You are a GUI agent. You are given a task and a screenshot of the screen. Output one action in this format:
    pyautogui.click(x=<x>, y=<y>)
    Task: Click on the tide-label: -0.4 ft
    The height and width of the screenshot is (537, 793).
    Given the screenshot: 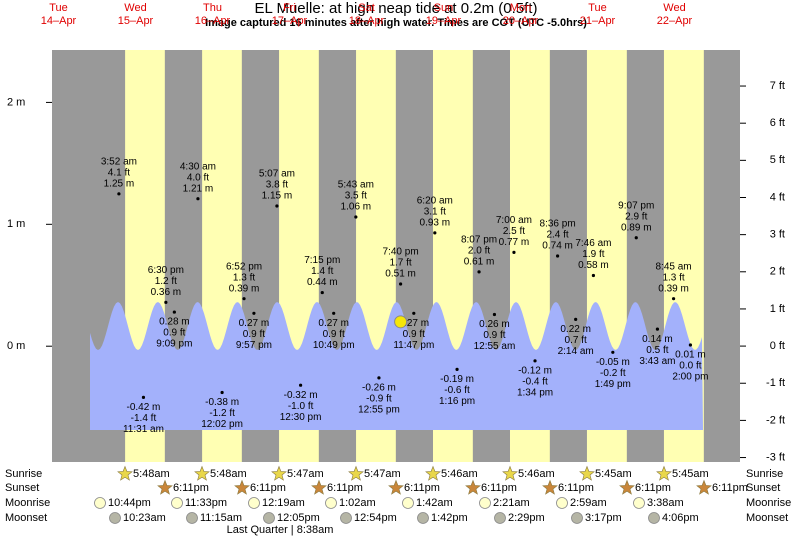 What is the action you would take?
    pyautogui.click(x=535, y=381)
    